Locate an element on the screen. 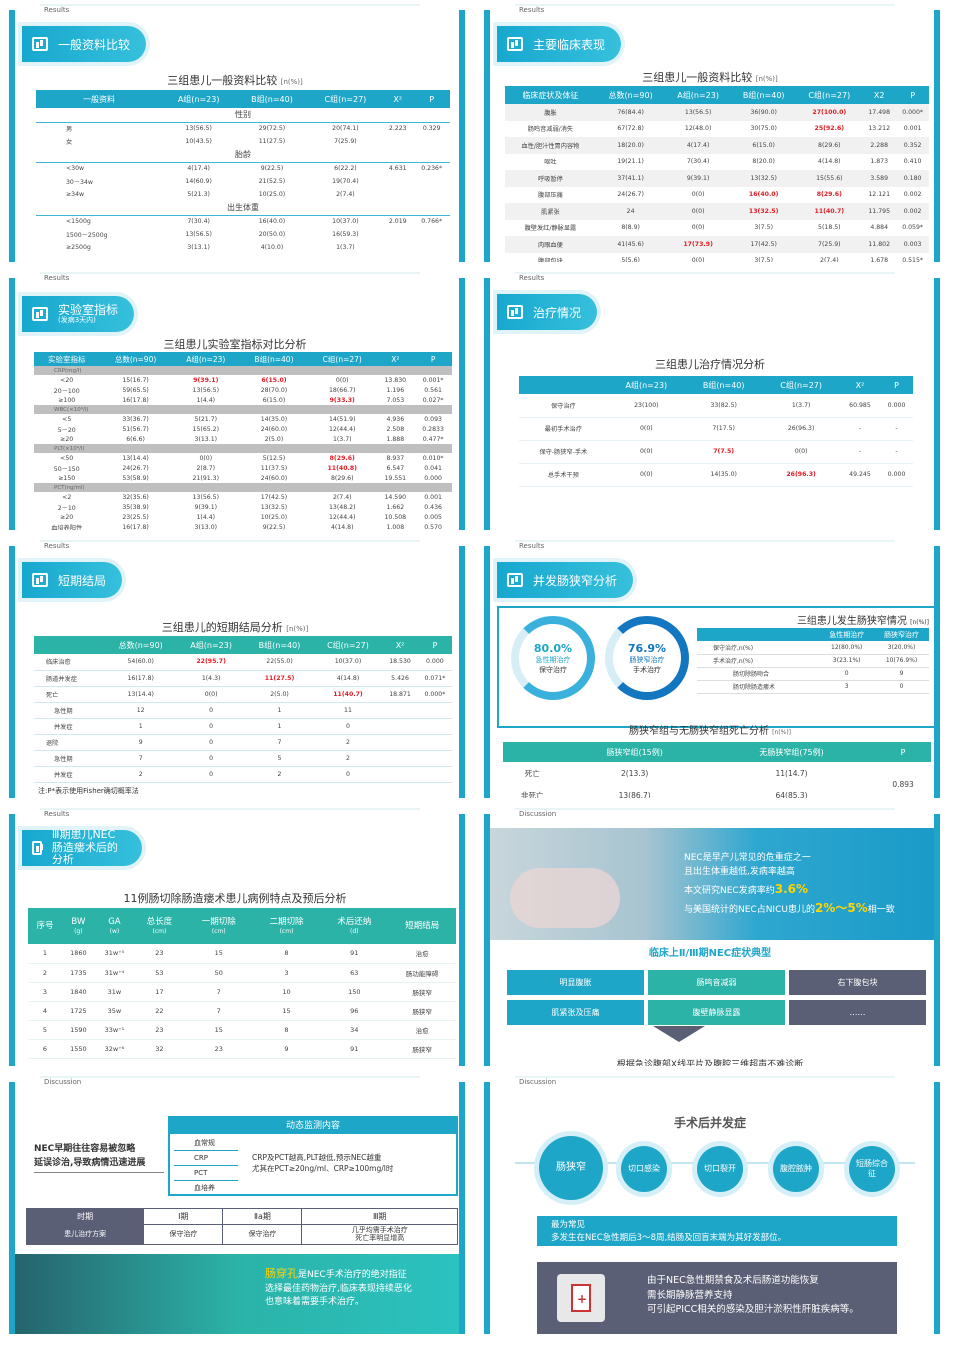 The image size is (960, 1352). subtitle: 临床上Ⅱ/Ⅲ期NEC症状典型 is located at coordinates (710, 953).